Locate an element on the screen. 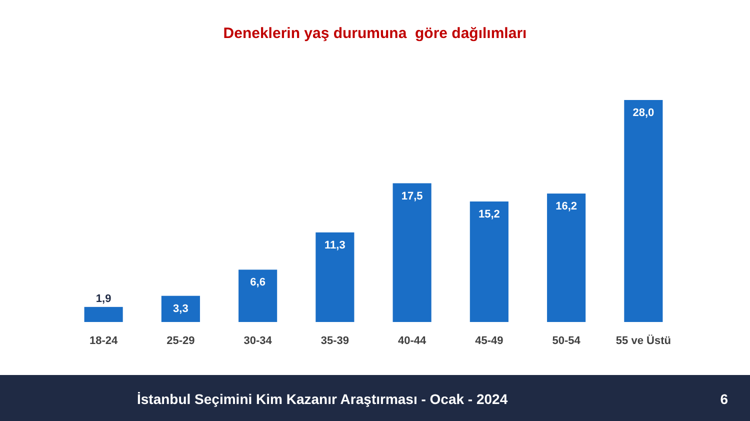 The height and width of the screenshot is (421, 750). x-tick-label: 45-49 is located at coordinates (489, 340).